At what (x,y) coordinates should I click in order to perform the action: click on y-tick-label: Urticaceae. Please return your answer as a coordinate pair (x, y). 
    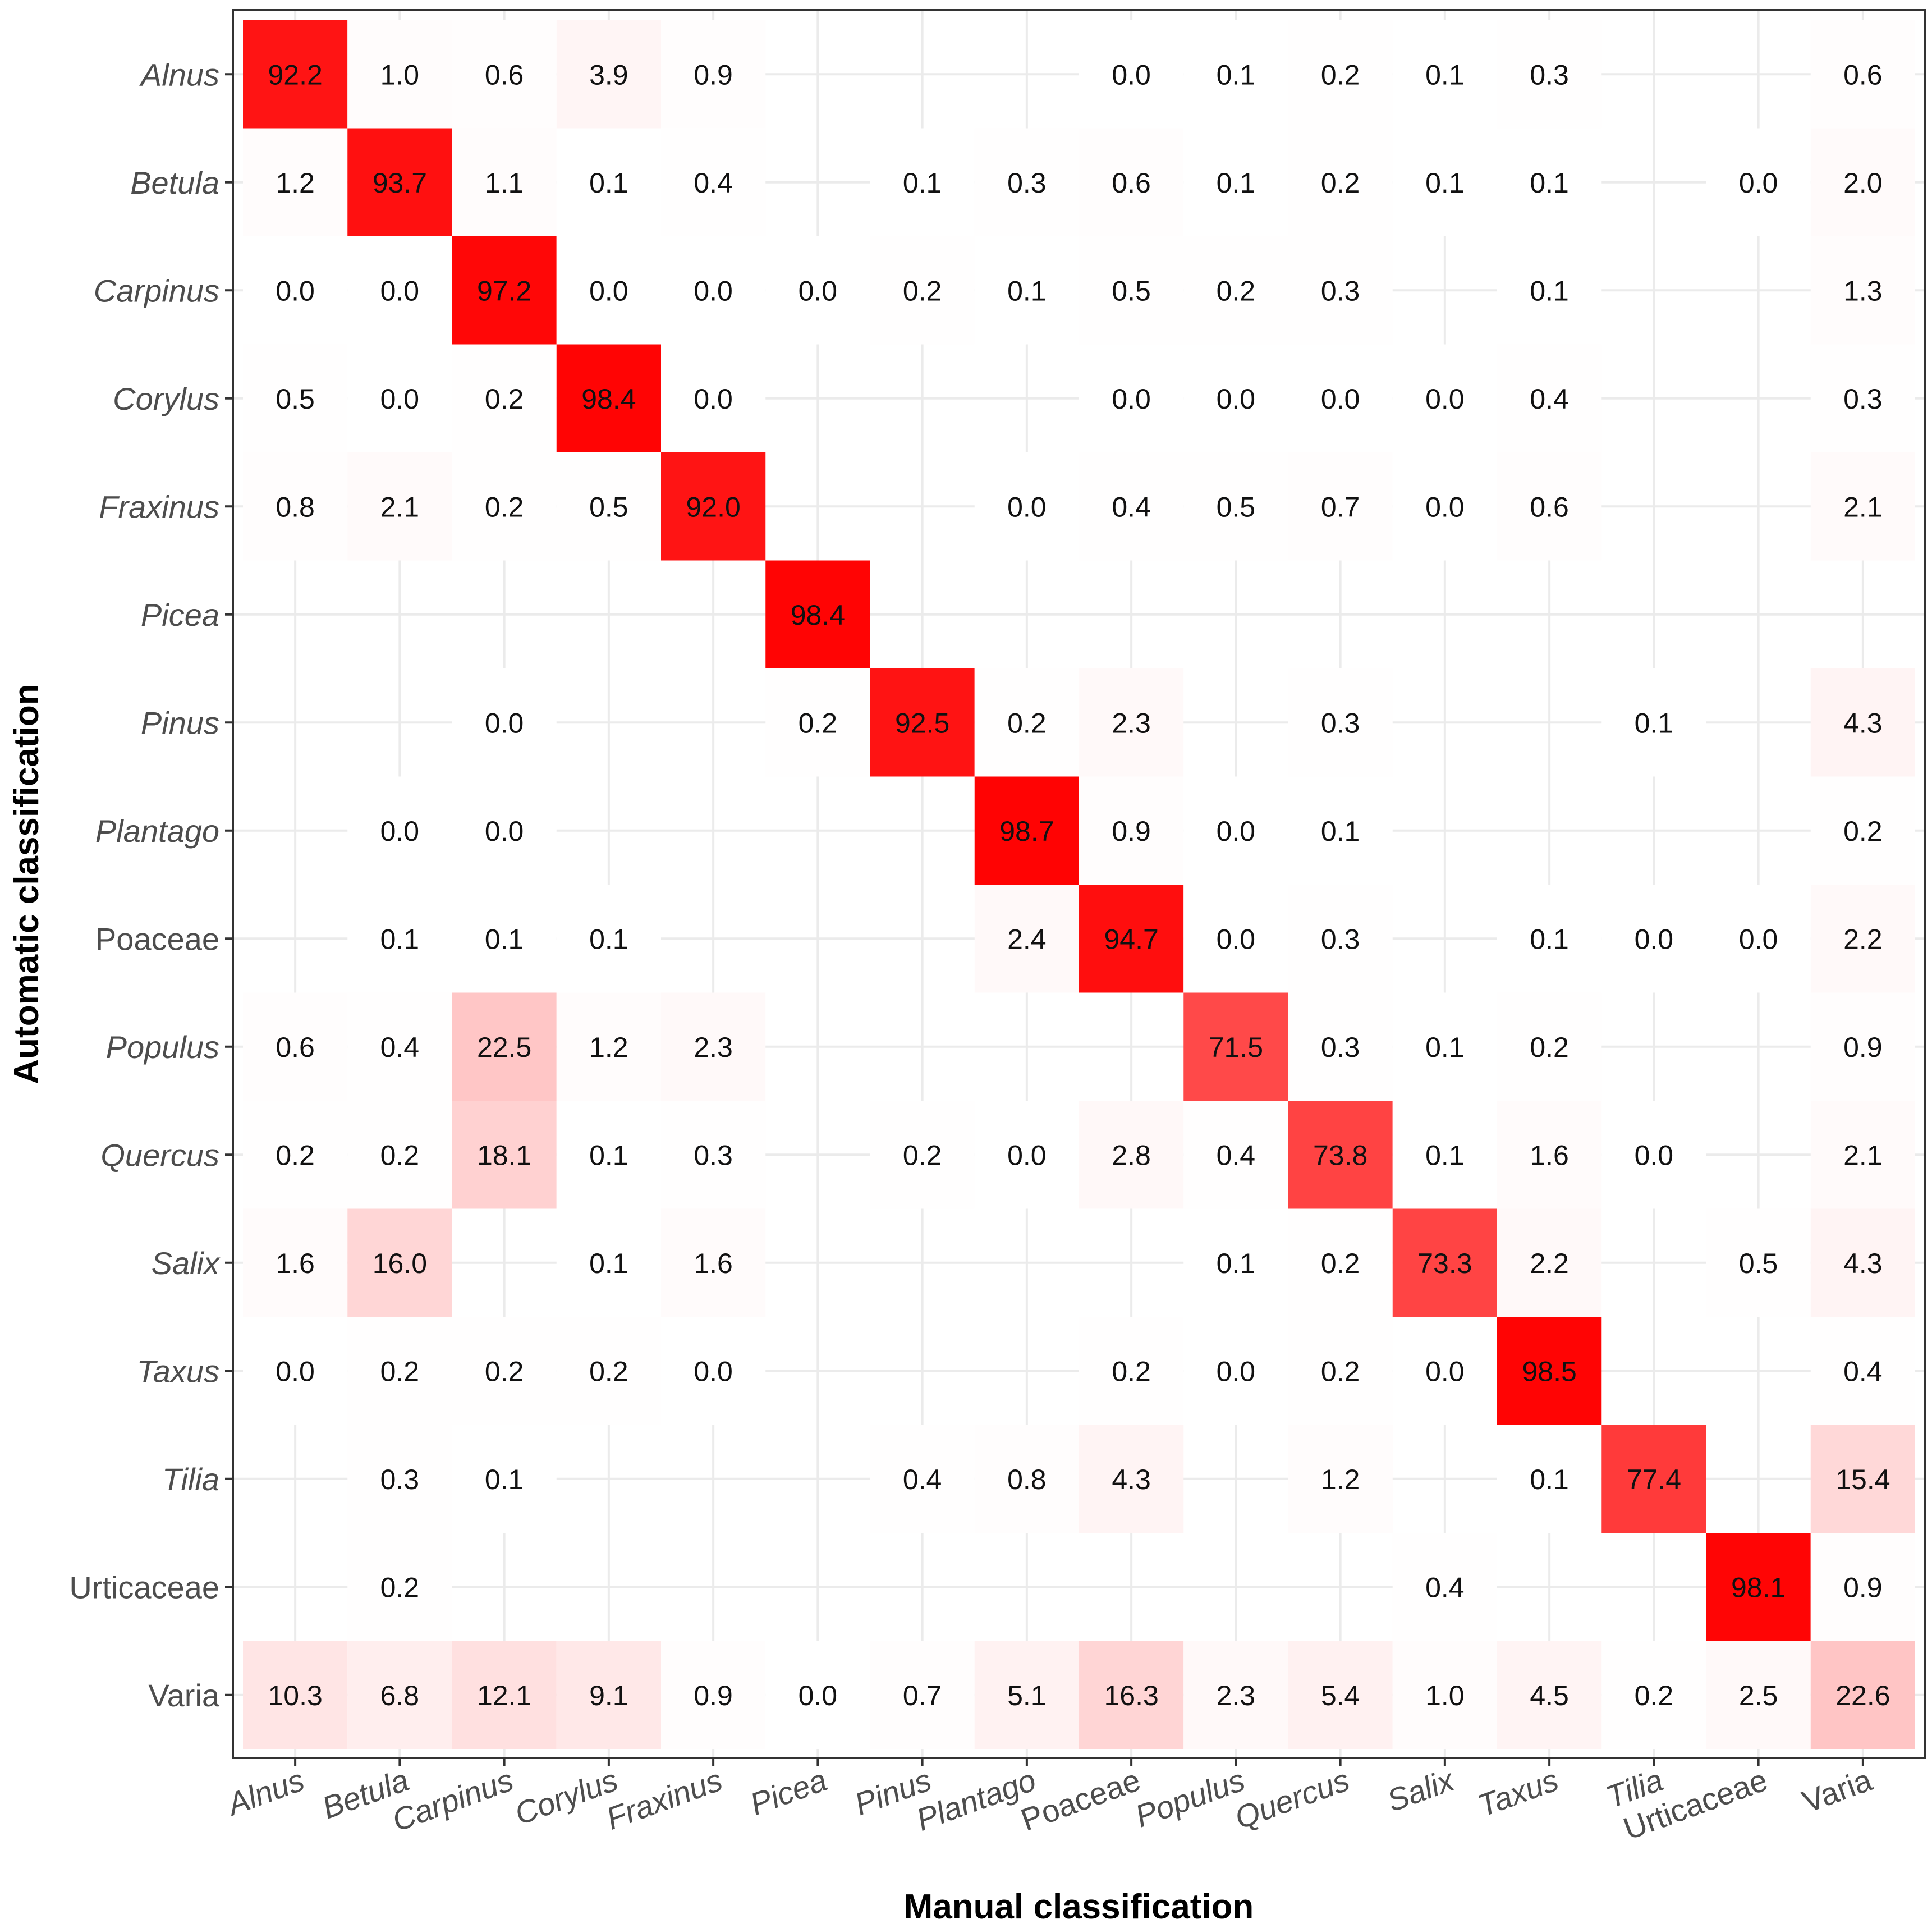
    Looking at the image, I should click on (144, 1587).